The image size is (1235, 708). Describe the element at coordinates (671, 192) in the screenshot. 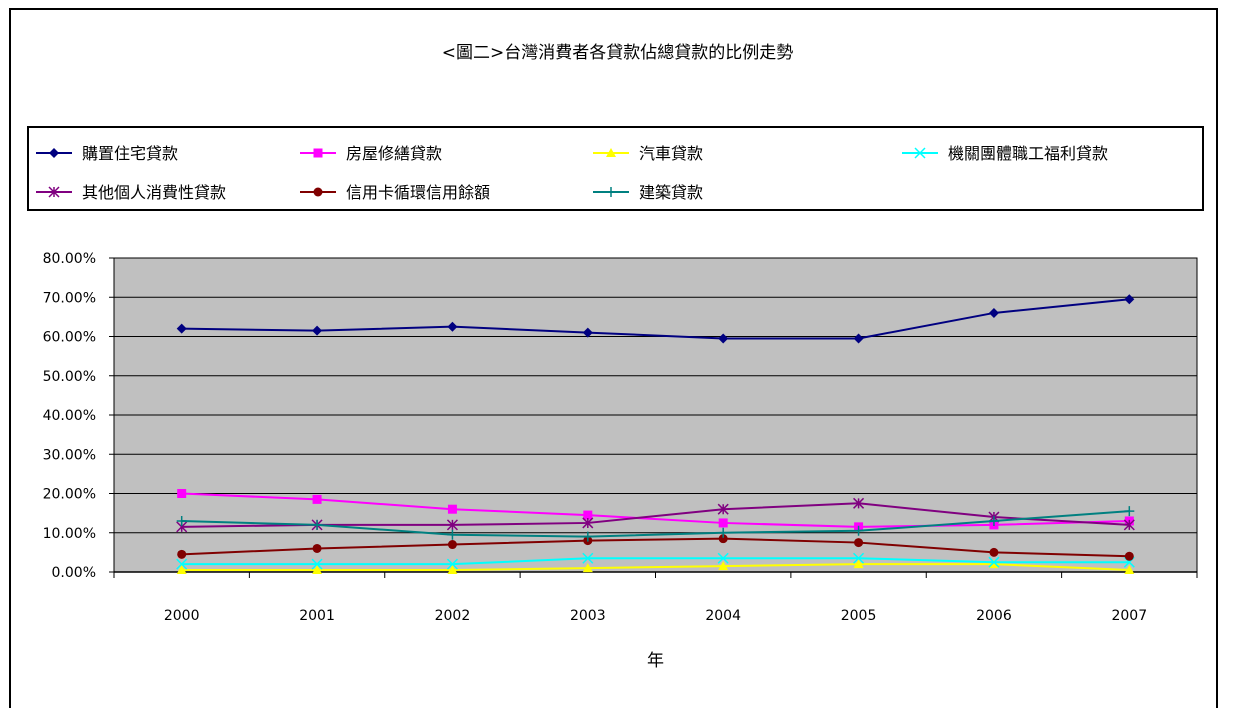

I see `legend-label: 建築貸款` at that location.